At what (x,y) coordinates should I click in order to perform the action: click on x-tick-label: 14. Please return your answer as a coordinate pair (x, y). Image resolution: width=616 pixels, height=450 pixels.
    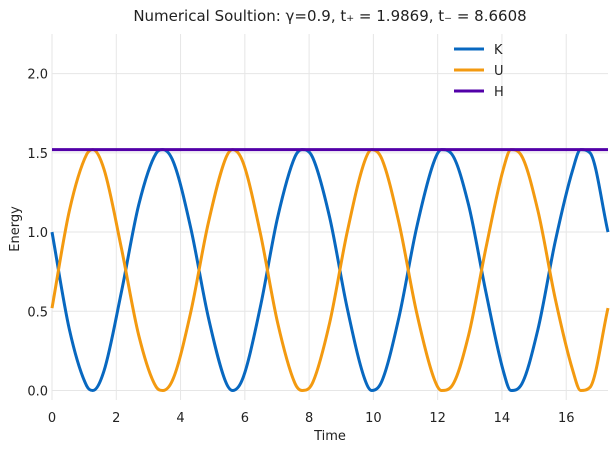
    Looking at the image, I should click on (502, 418).